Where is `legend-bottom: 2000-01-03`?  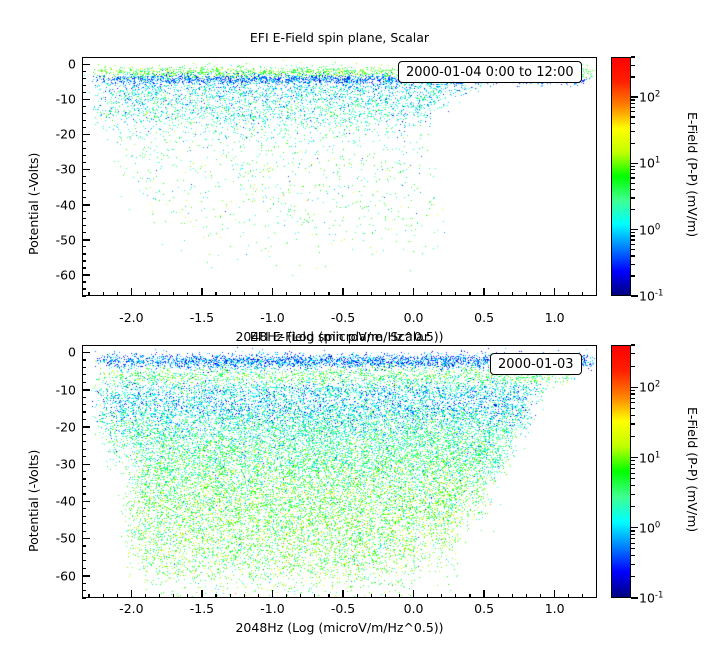
legend-bottom: 2000-01-03 is located at coordinates (536, 364).